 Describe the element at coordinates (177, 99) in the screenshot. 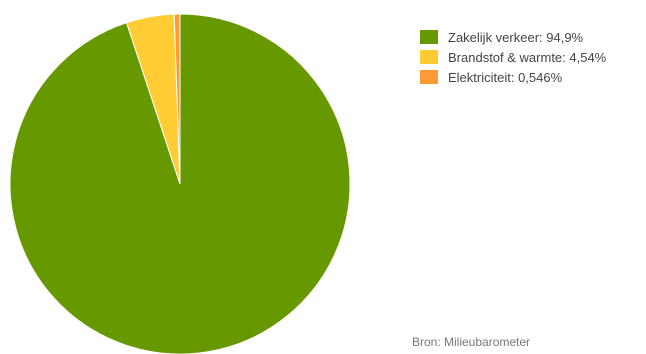

I see `pie-slice-elektriciteit` at that location.